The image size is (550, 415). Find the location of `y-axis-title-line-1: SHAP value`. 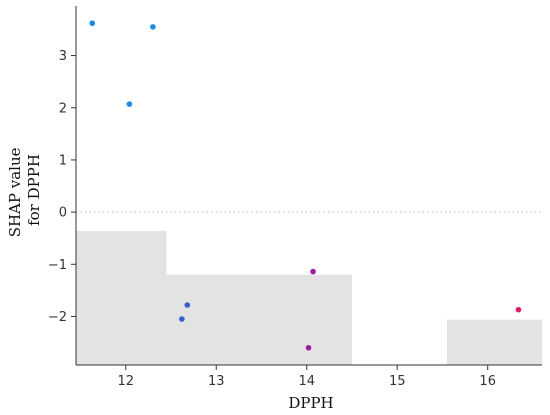

y-axis-title-line-1: SHAP value is located at coordinates (15, 192).